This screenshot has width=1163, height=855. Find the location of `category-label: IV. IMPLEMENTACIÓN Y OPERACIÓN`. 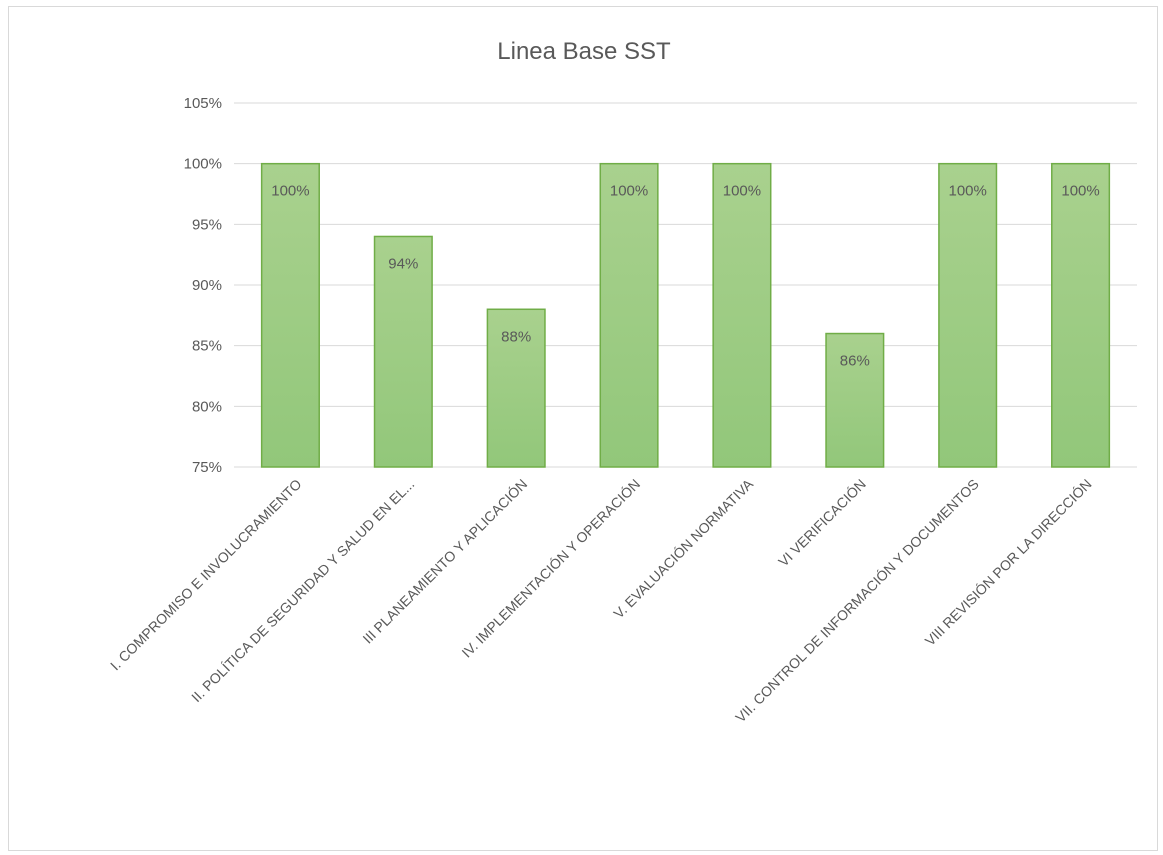

category-label: IV. IMPLEMENTACIÓN Y OPERACIÓN is located at coordinates (550, 568).